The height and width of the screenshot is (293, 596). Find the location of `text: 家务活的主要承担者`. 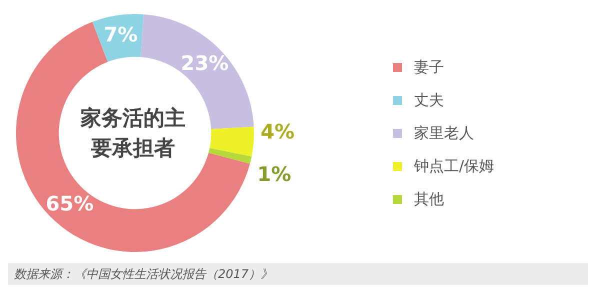

text: 家务活的主要承担者 is located at coordinates (133, 133).